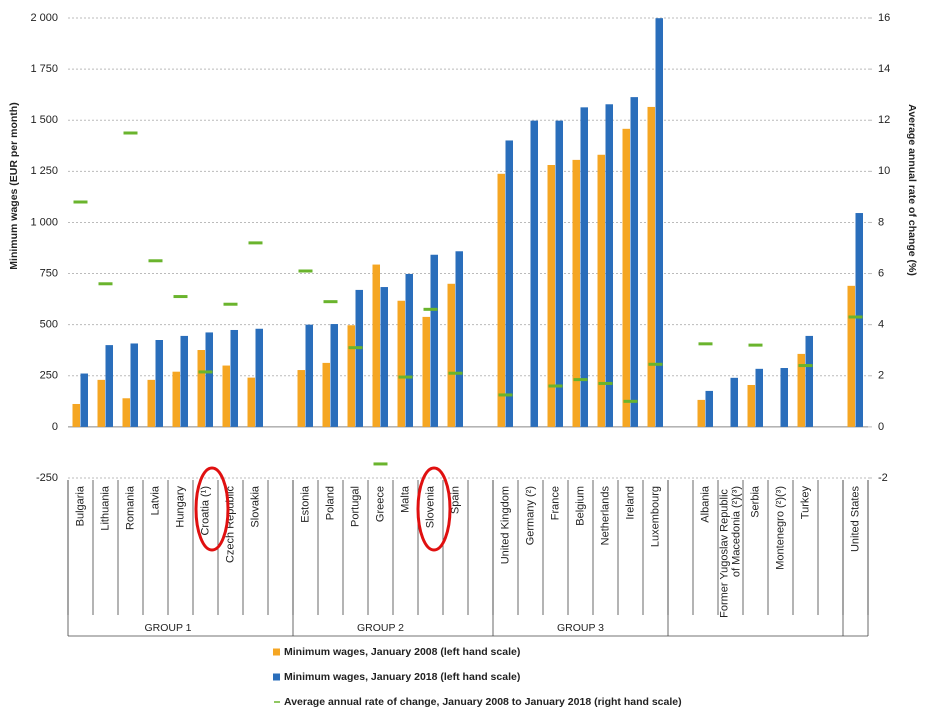  Describe the element at coordinates (881, 273) in the screenshot. I see `y2-tick-label: 6` at that location.